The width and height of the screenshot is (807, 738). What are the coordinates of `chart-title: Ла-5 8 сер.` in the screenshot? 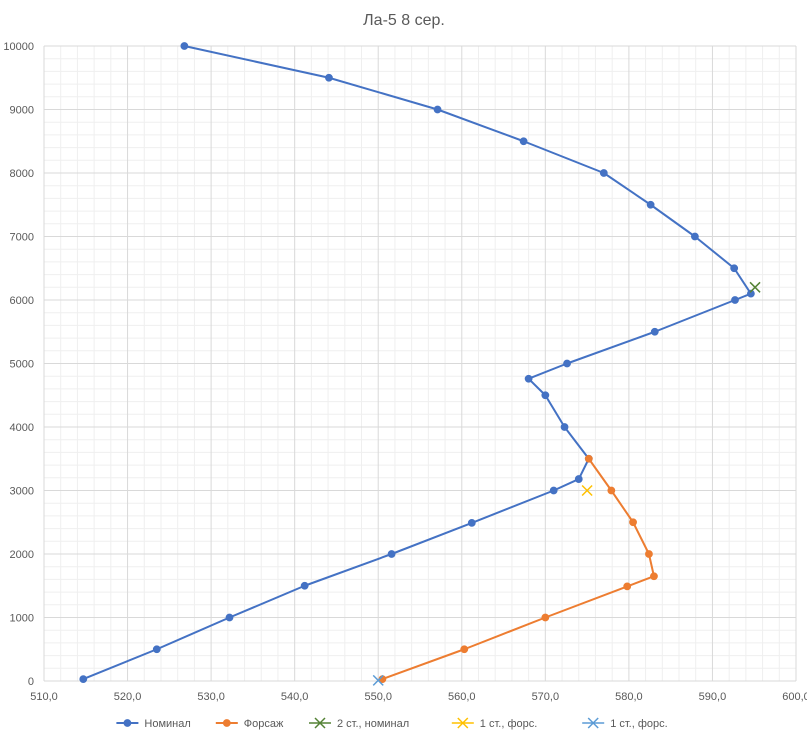 It's located at (404, 20).